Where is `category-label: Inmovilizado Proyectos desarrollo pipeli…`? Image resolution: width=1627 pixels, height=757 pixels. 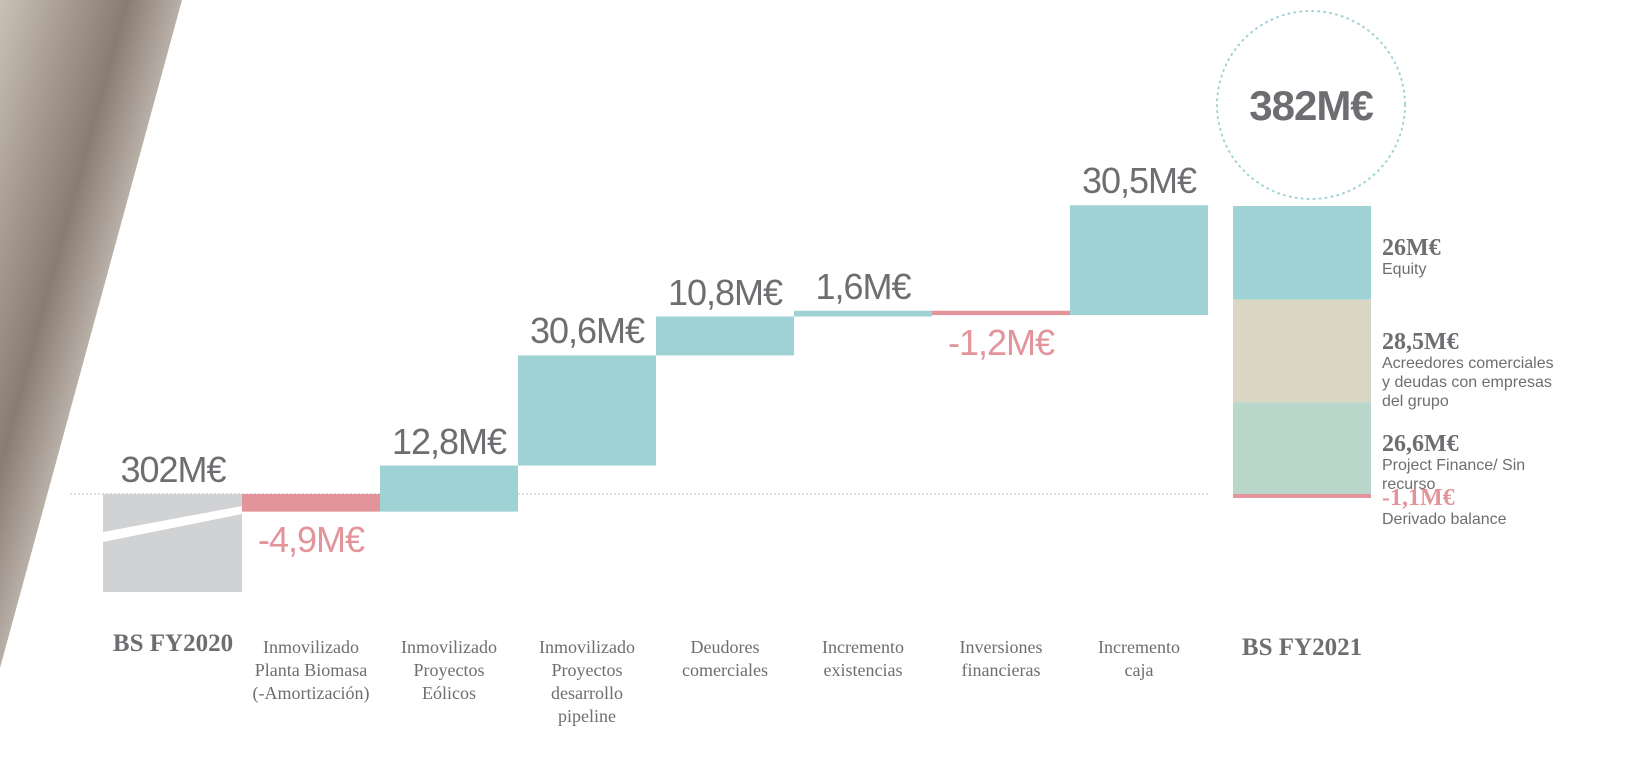 category-label: Inmovilizado Proyectos desarrollo pipeli… is located at coordinates (587, 681).